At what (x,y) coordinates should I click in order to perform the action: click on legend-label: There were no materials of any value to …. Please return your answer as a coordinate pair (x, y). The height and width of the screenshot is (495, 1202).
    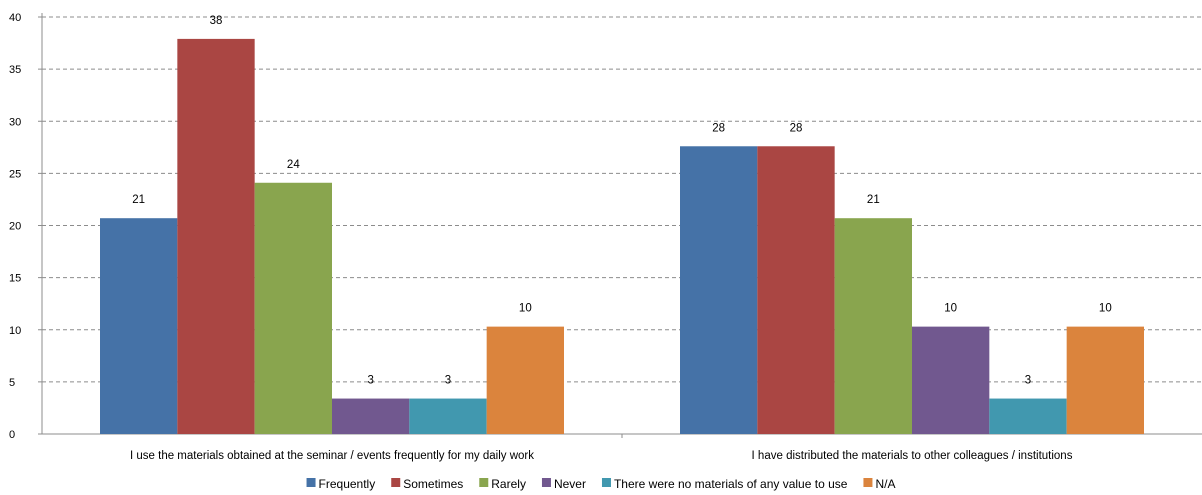
    Looking at the image, I should click on (731, 484).